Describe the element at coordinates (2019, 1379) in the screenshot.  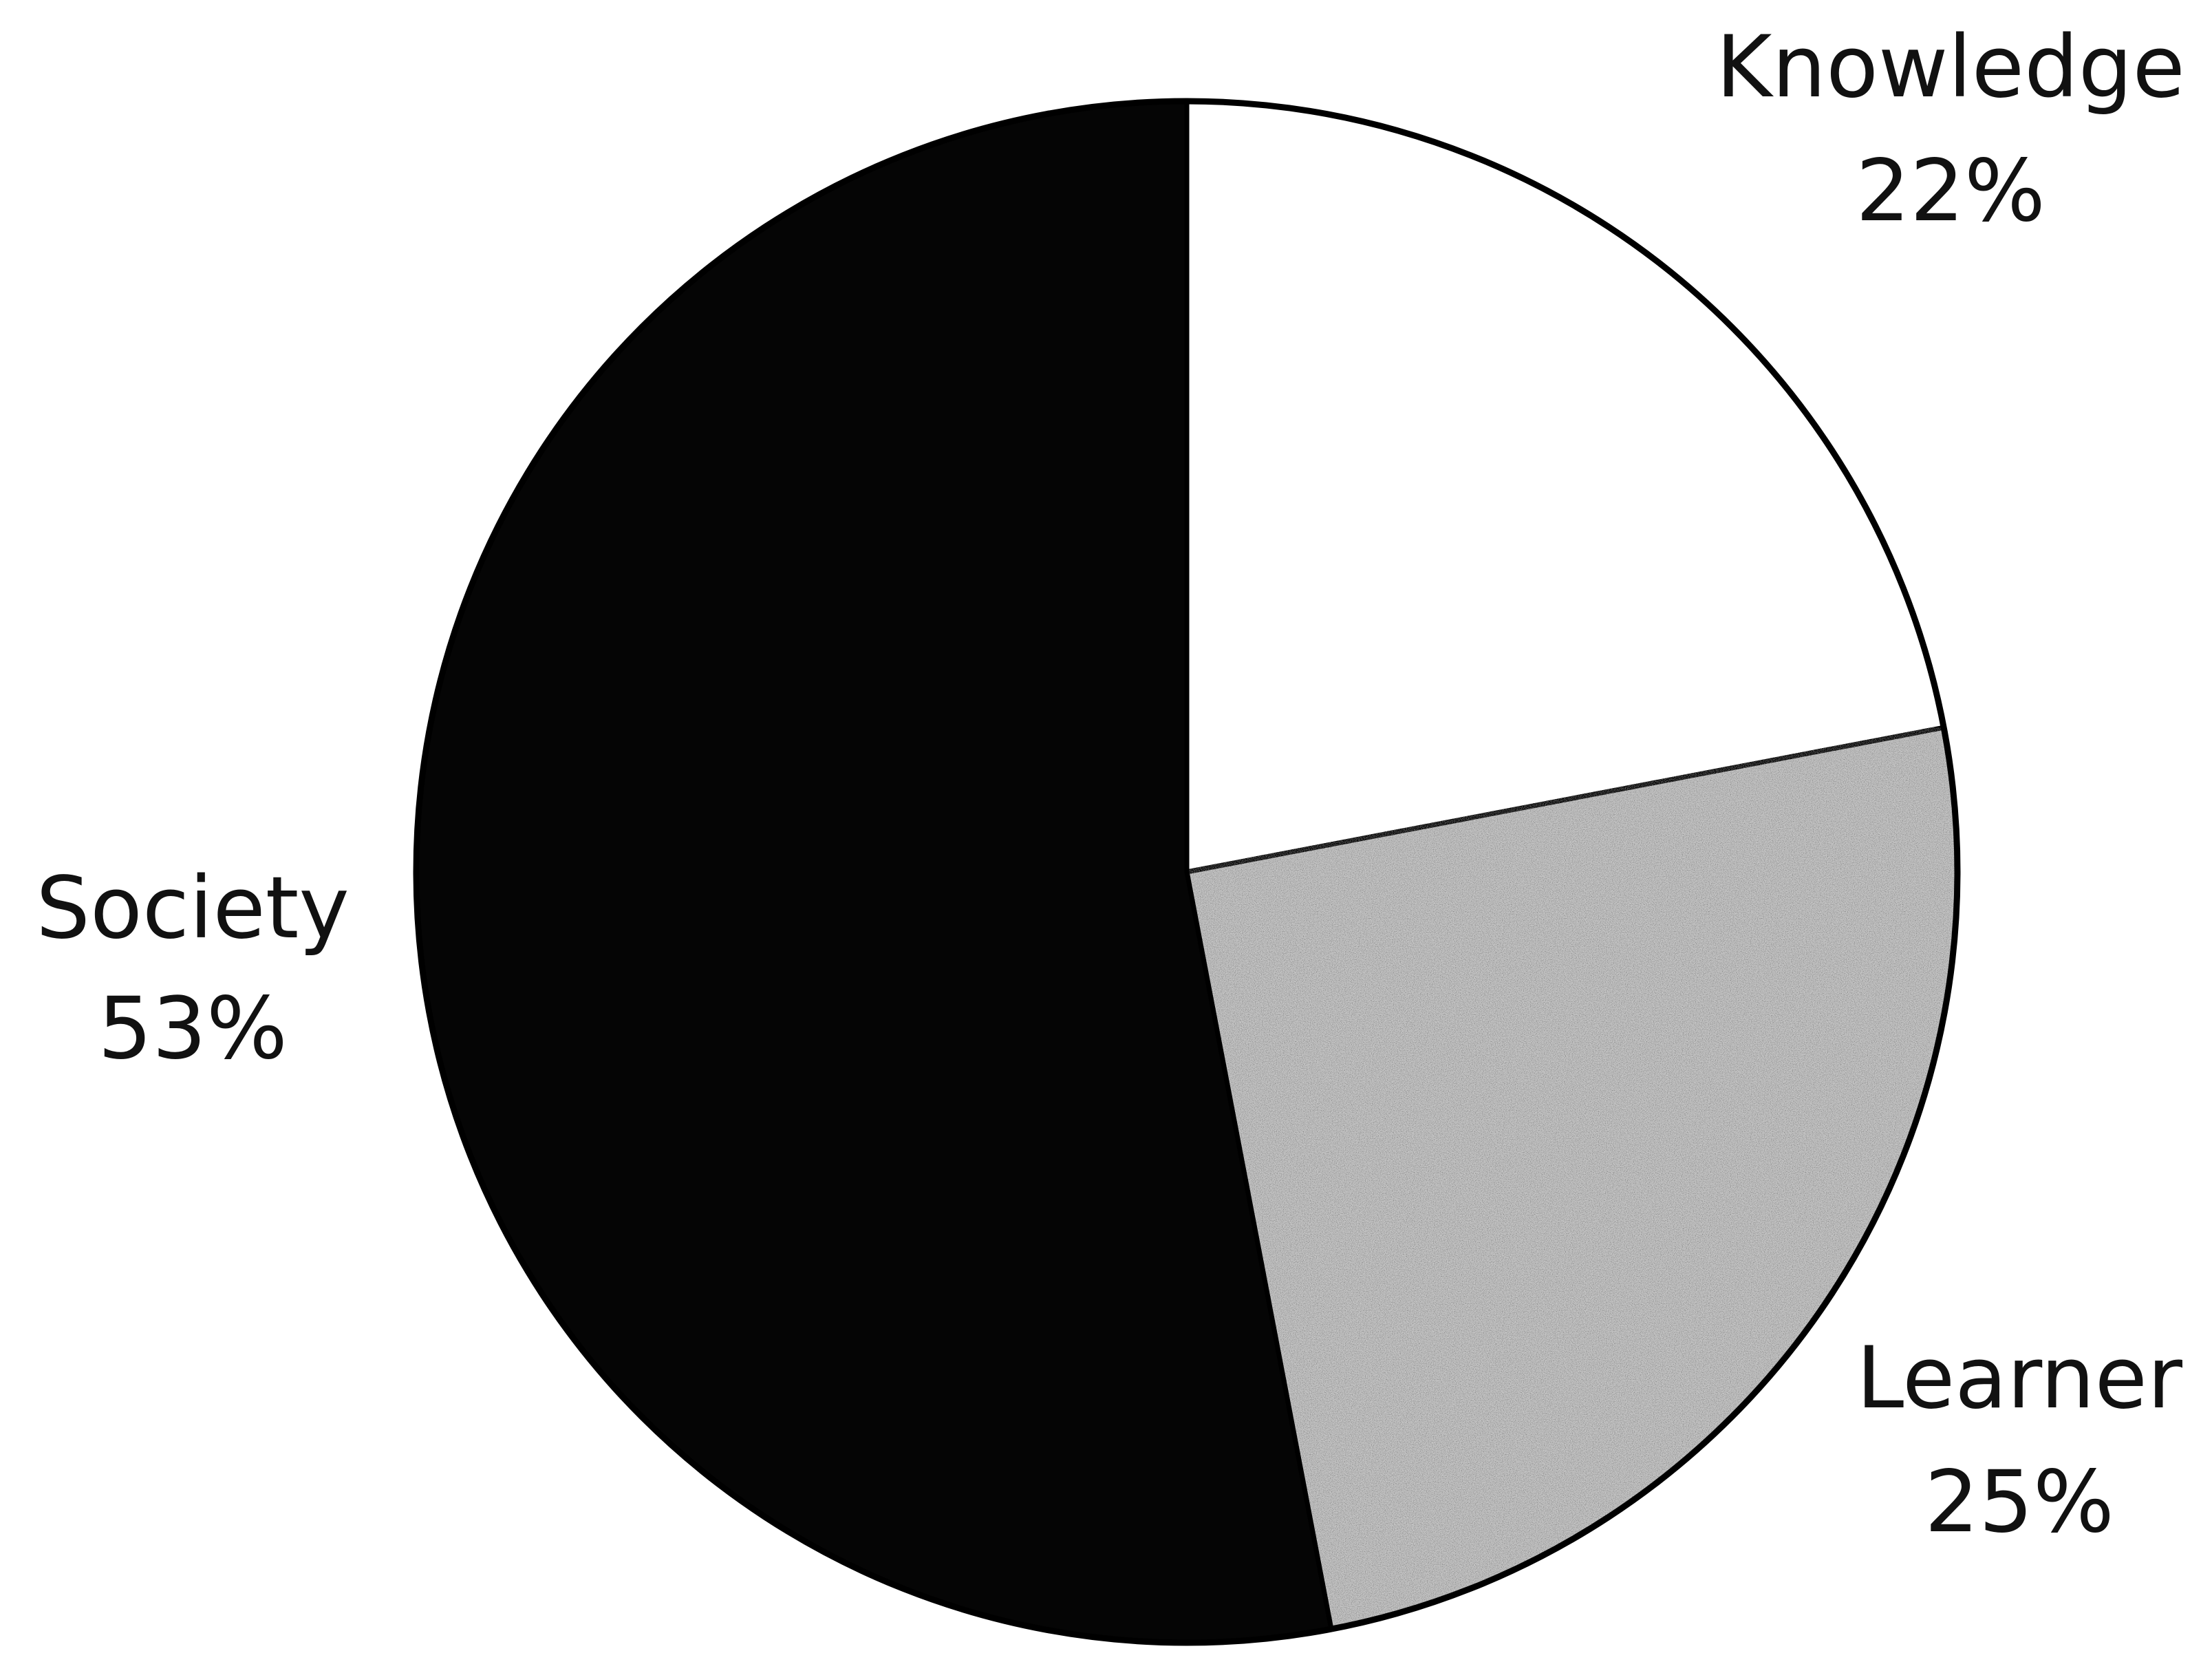
I see `slice-label-learner: Learner` at that location.